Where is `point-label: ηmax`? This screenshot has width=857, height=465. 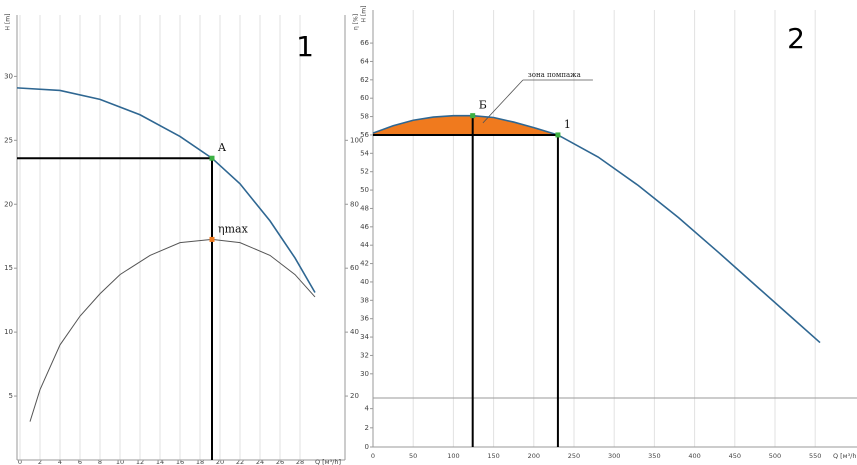 point-label: ηmax is located at coordinates (233, 228).